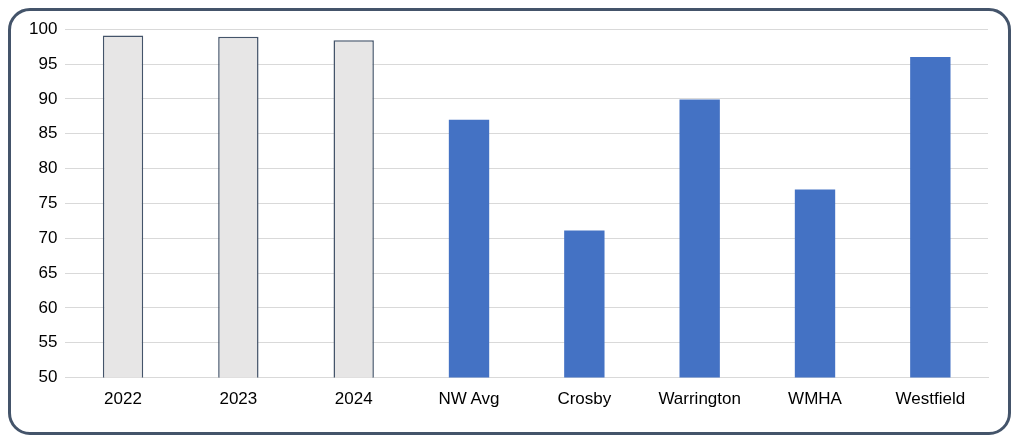 The width and height of the screenshot is (1023, 443). What do you see at coordinates (815, 399) in the screenshot?
I see `x-tick-label: WMHA` at bounding box center [815, 399].